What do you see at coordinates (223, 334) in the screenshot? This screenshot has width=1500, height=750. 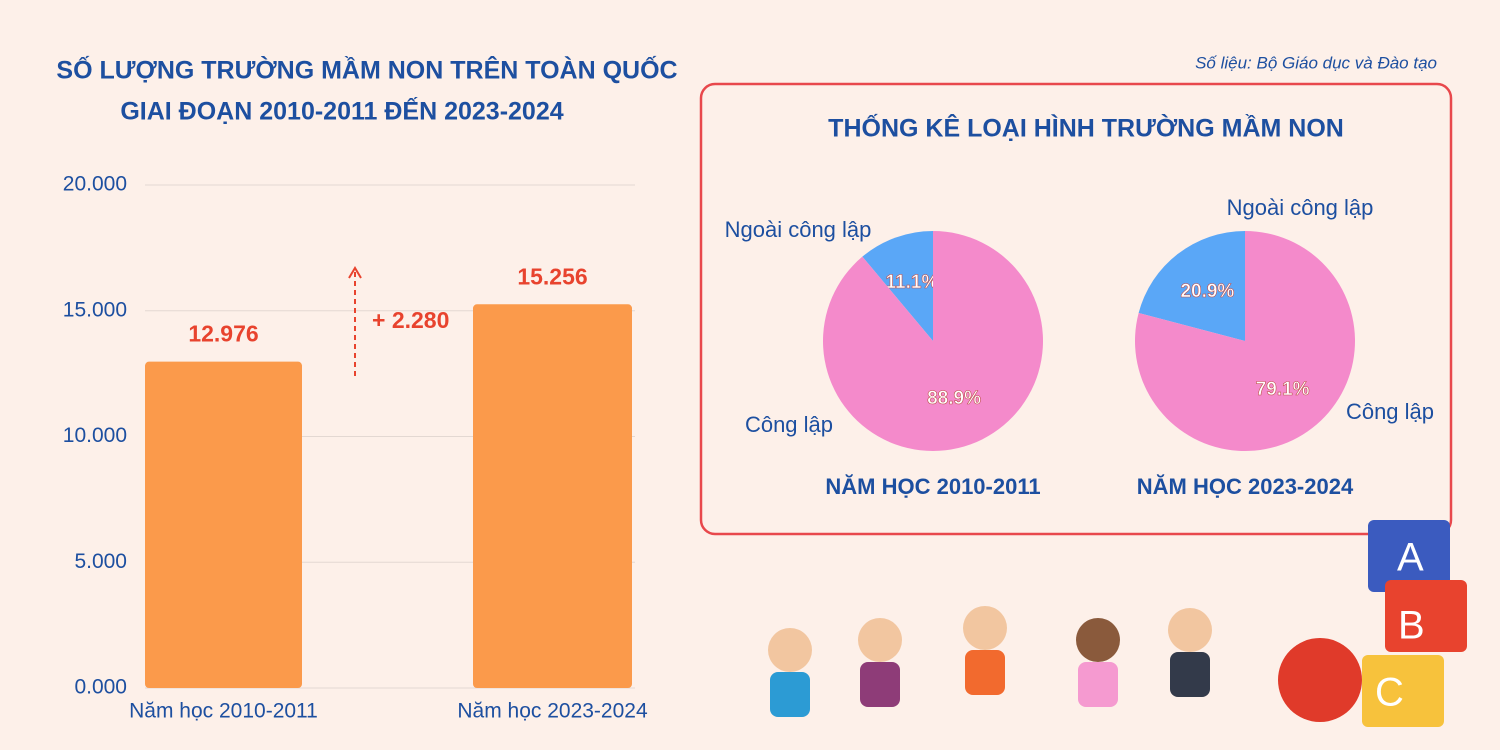 I see `value-label: 12.976` at bounding box center [223, 334].